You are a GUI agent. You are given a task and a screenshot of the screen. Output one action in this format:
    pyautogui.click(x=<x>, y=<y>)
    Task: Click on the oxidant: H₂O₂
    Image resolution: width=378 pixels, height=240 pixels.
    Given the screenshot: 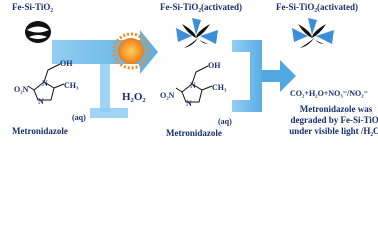 What is the action you would take?
    pyautogui.click(x=134, y=97)
    